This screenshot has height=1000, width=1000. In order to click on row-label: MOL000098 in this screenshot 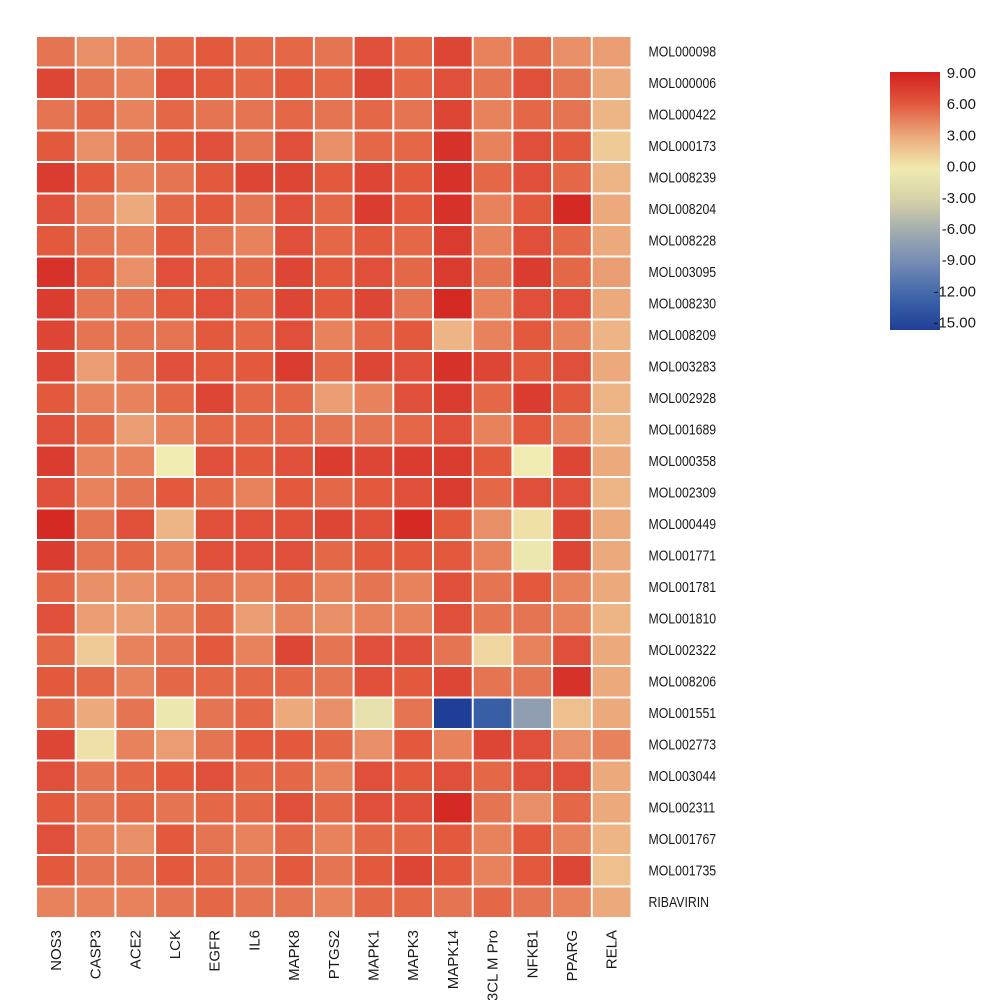, I will do `click(683, 52)`.